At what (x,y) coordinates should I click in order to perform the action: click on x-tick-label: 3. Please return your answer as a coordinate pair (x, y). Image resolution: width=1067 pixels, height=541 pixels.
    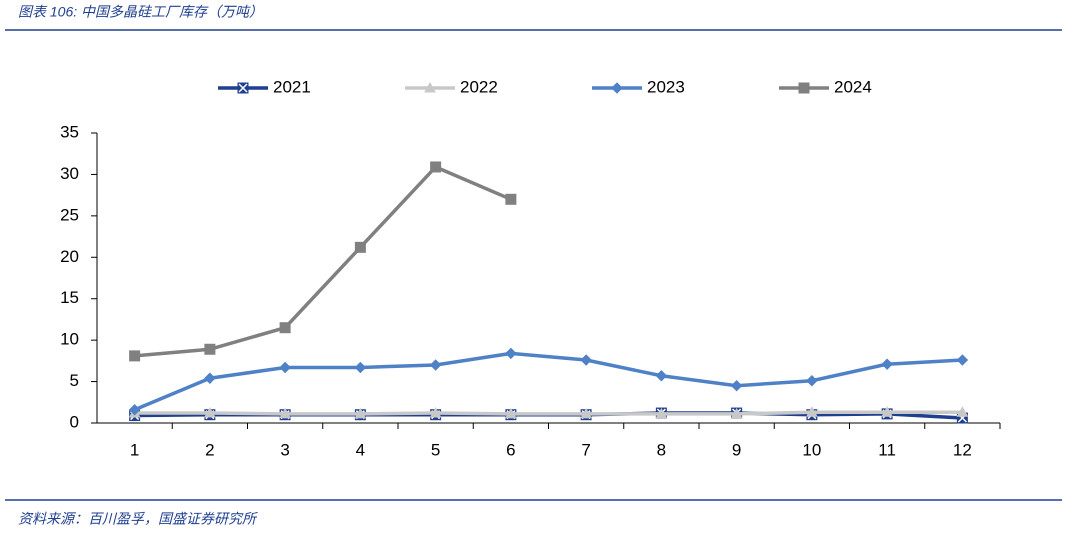
    Looking at the image, I should click on (284, 449).